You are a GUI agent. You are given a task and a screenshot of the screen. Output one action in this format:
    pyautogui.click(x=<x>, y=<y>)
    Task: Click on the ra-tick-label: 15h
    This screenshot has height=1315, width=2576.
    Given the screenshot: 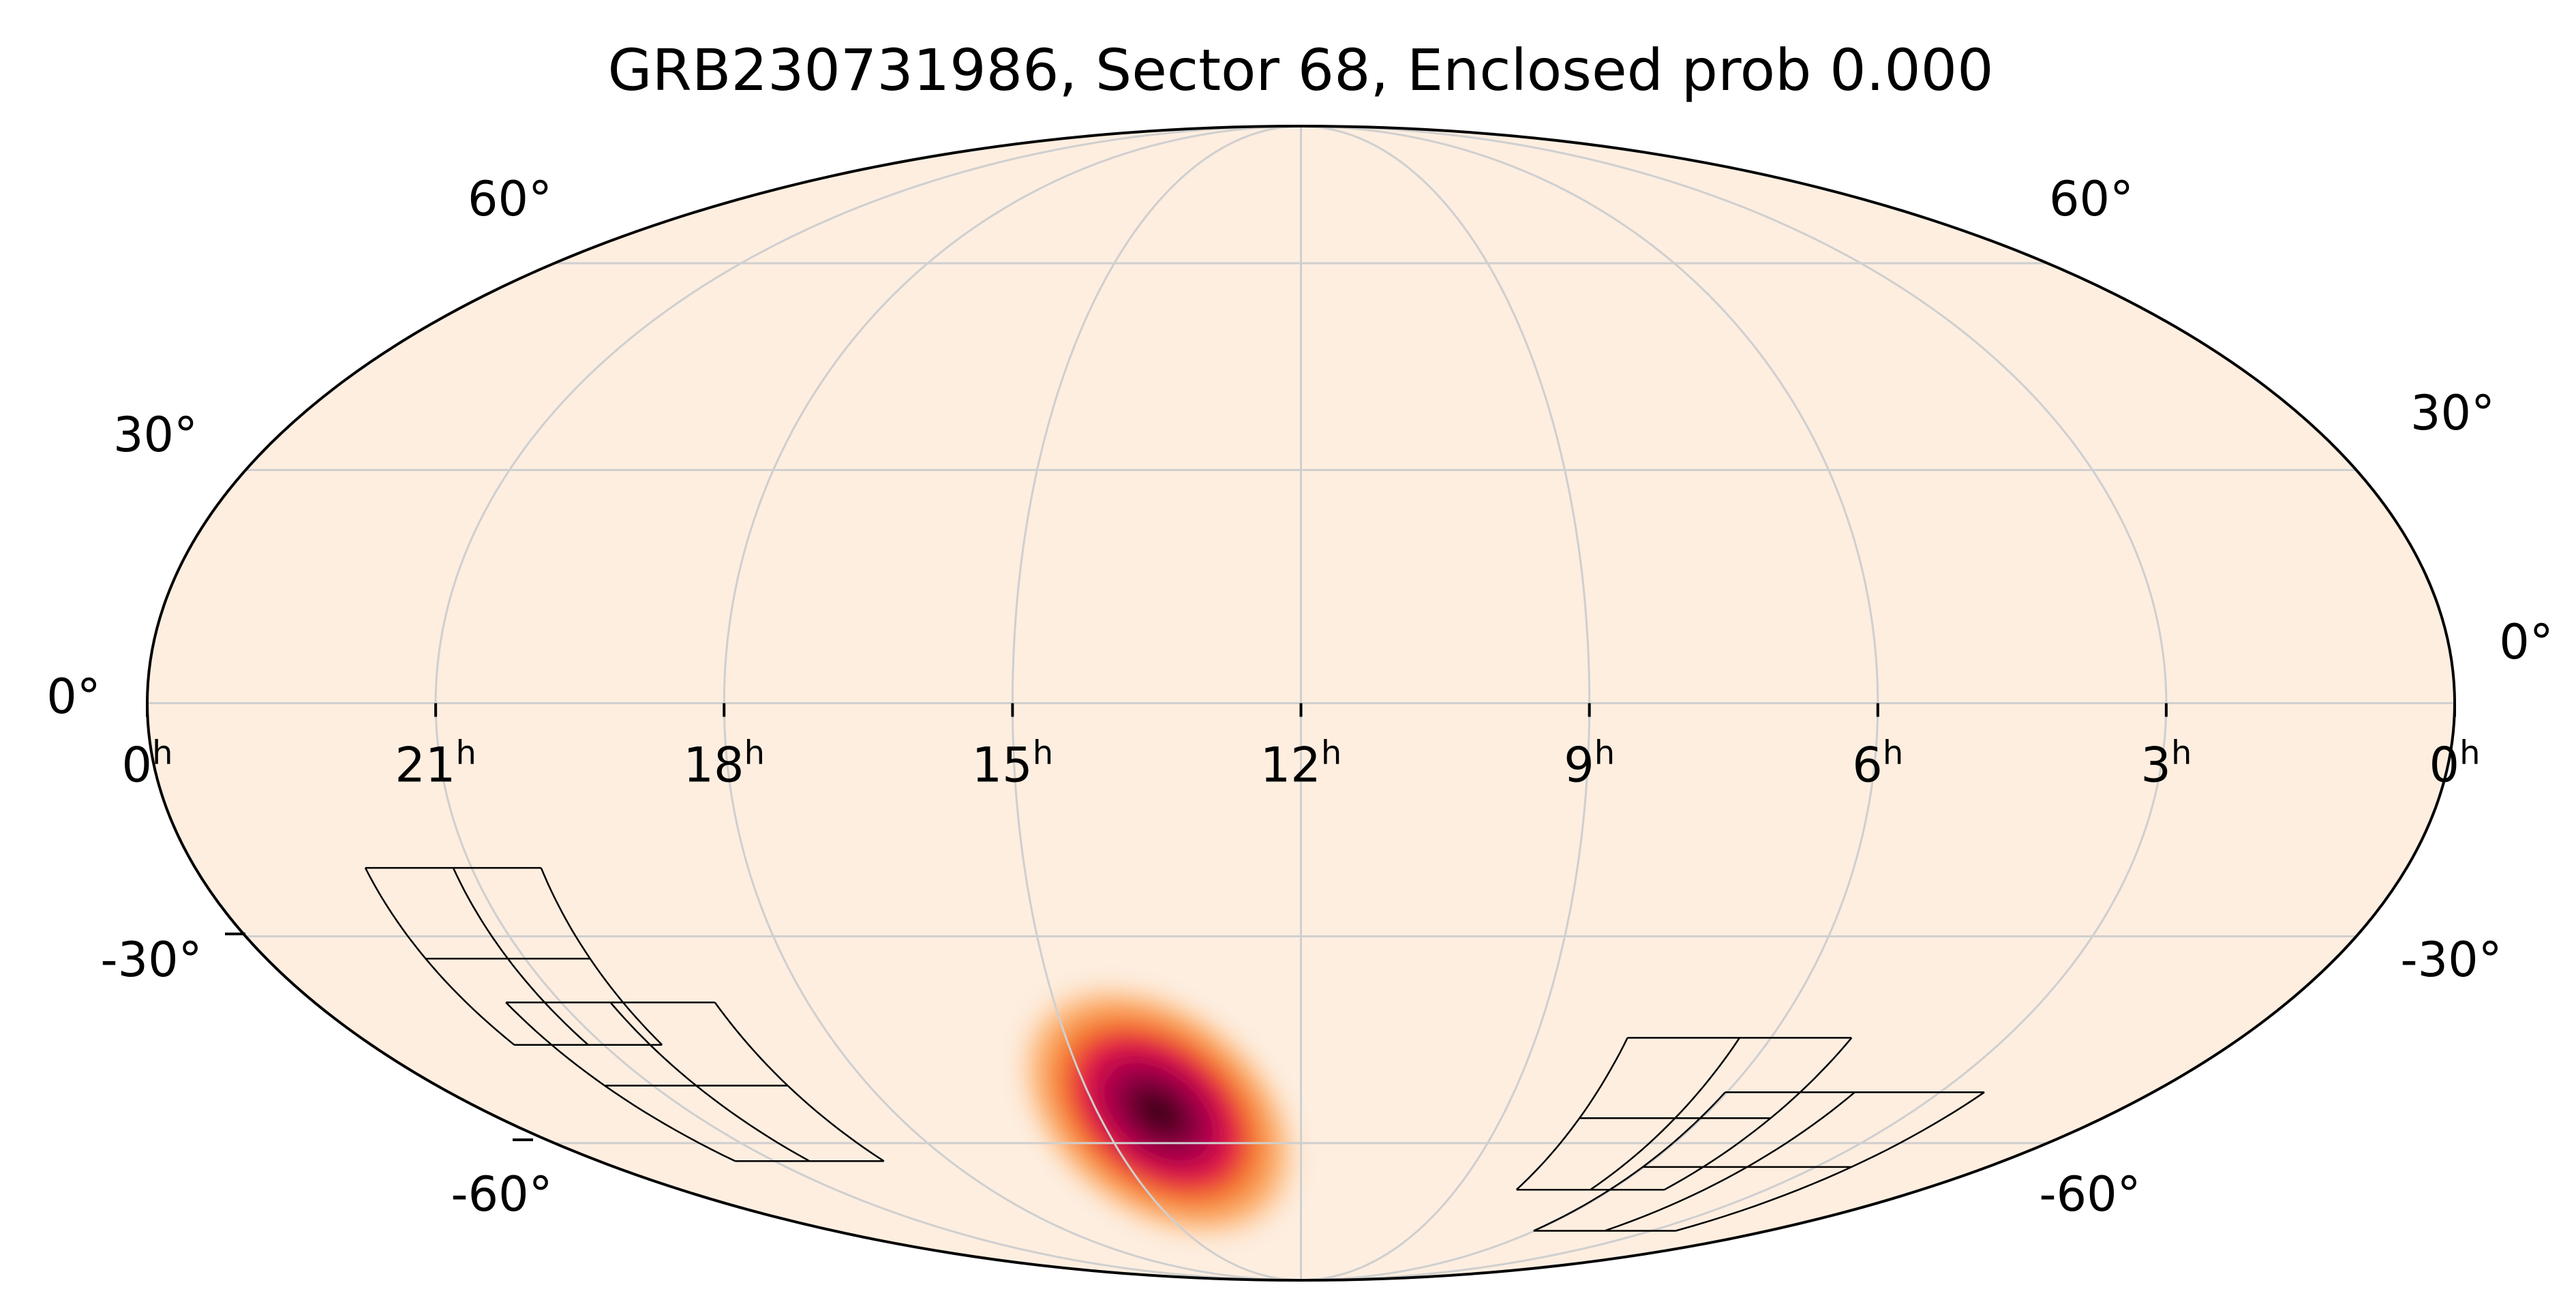 What is the action you would take?
    pyautogui.click(x=1013, y=764)
    